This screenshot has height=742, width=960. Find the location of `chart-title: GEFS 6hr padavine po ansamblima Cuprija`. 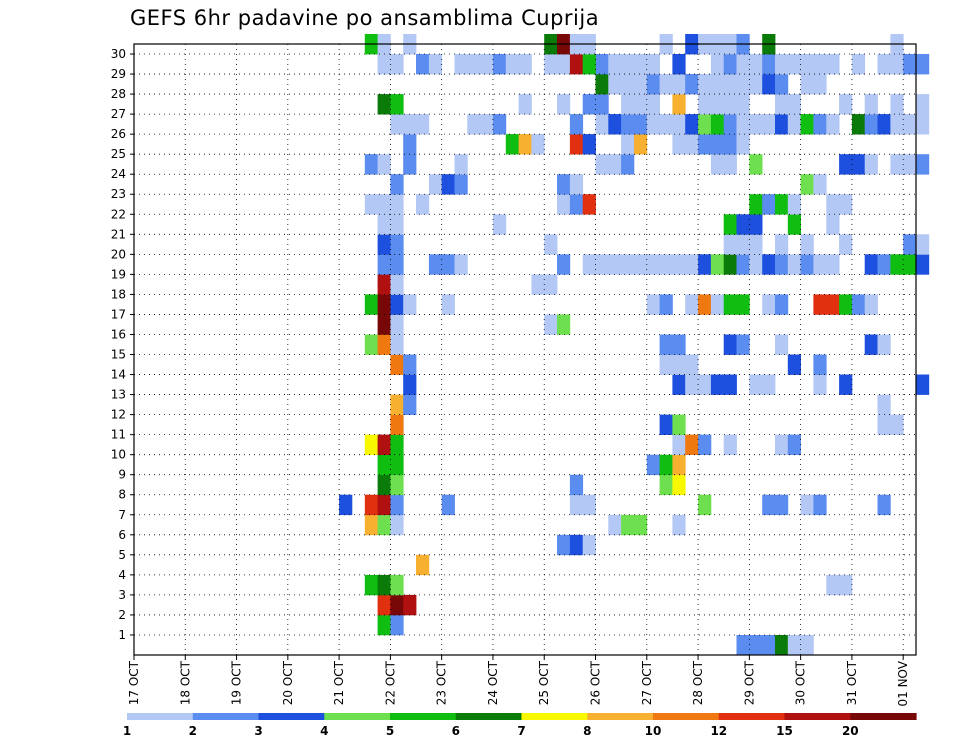

chart-title: GEFS 6hr padavine po ansamblima Cuprija is located at coordinates (365, 18).